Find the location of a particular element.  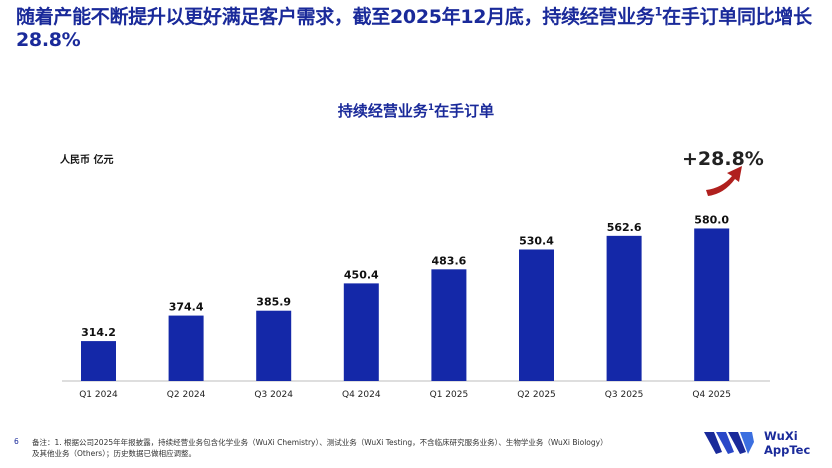

x-tick-label: Q1 2024 is located at coordinates (98, 395).